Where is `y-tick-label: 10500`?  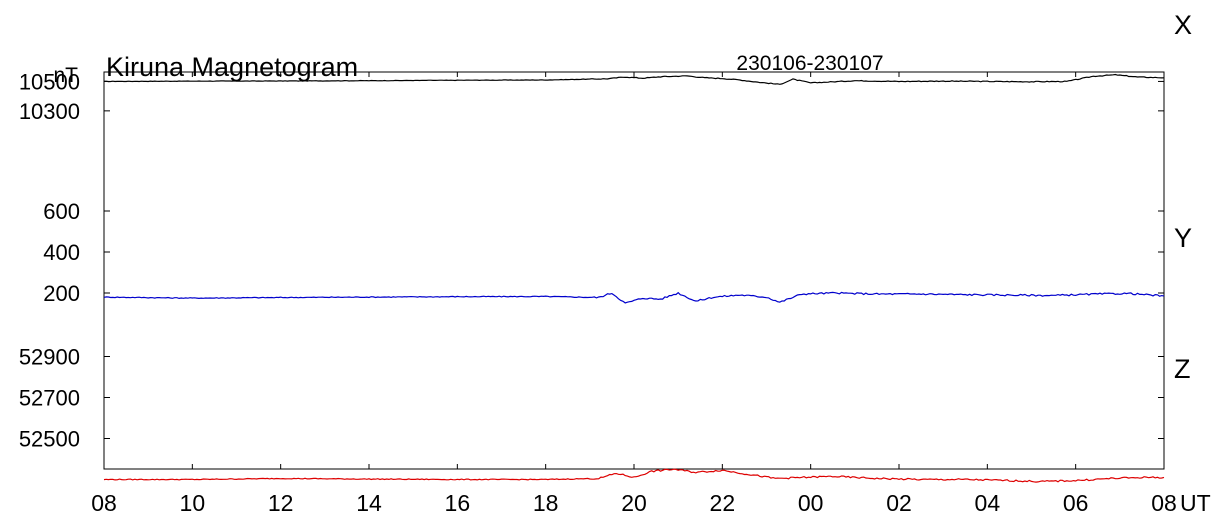
y-tick-label: 10500 is located at coordinates (49, 81).